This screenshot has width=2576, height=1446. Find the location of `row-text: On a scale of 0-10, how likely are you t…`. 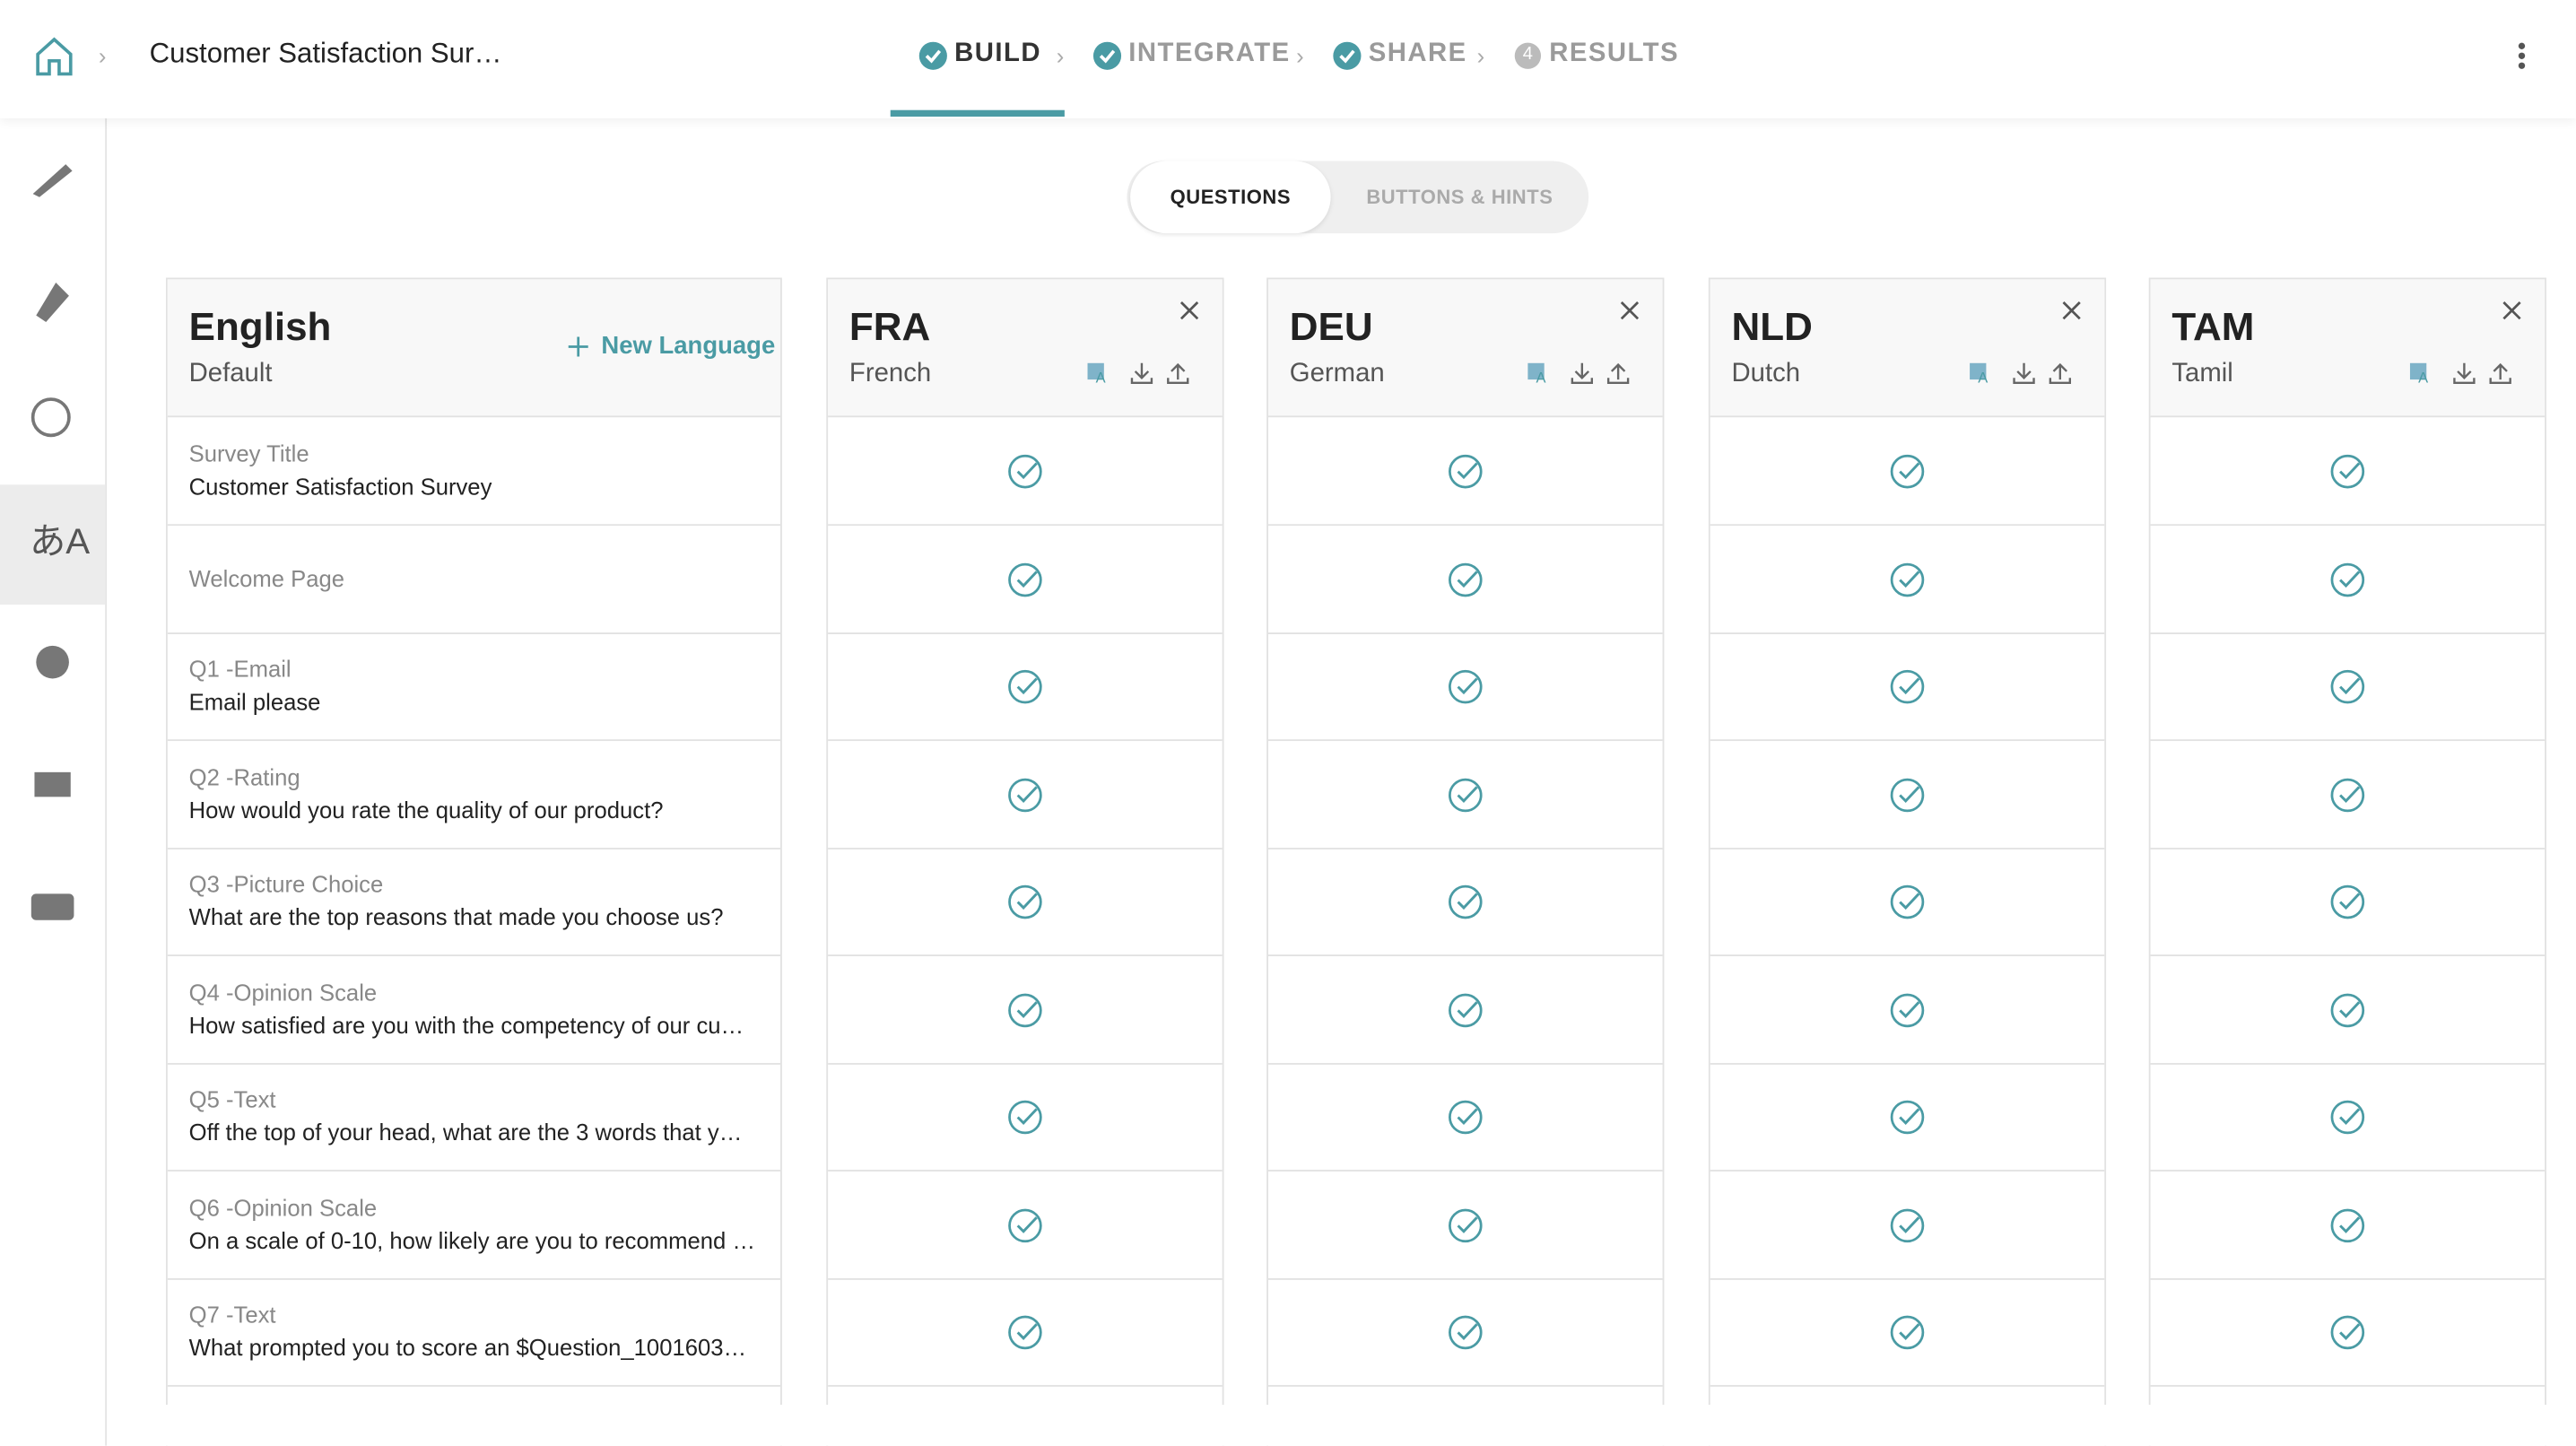

row-text: On a scale of 0-10, how likely are you t… is located at coordinates (472, 1239).